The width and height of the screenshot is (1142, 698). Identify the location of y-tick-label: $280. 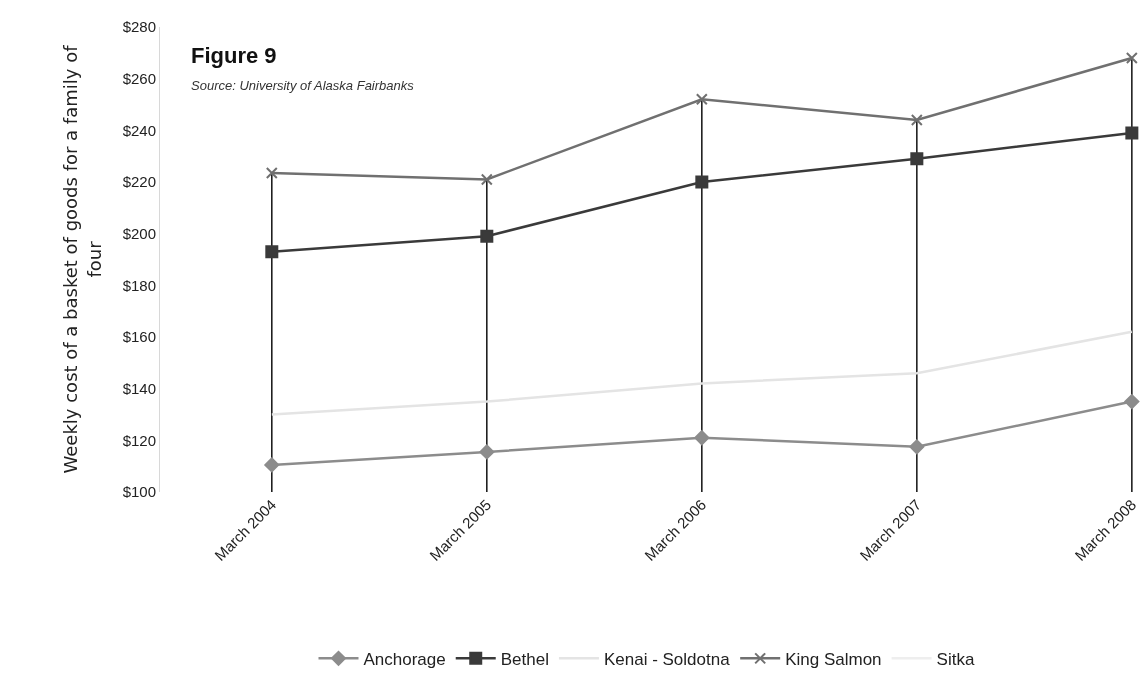
(139, 27).